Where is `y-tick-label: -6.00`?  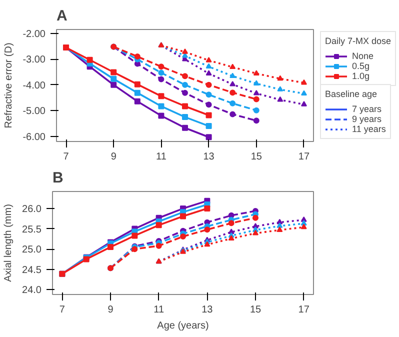
y-tick-label: -6.00 is located at coordinates (34, 137).